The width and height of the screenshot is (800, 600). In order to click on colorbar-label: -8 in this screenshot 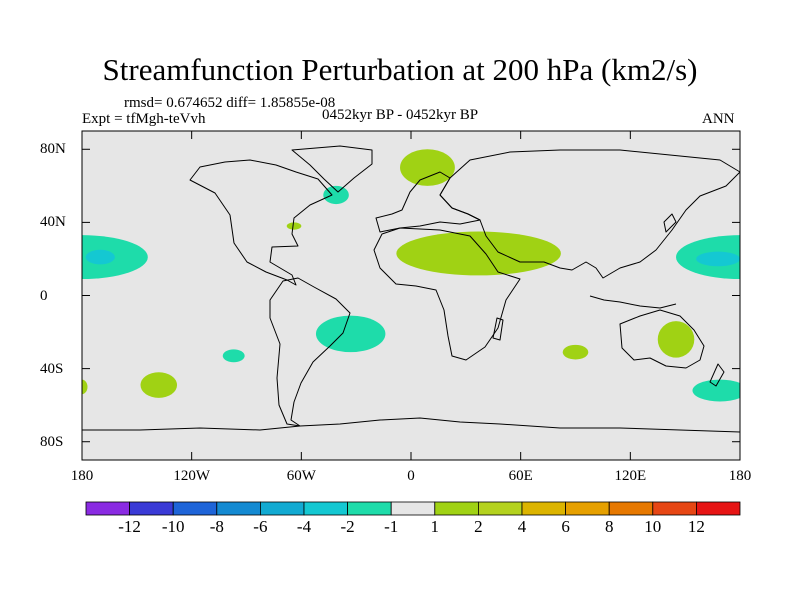, I will do `click(216, 526)`.